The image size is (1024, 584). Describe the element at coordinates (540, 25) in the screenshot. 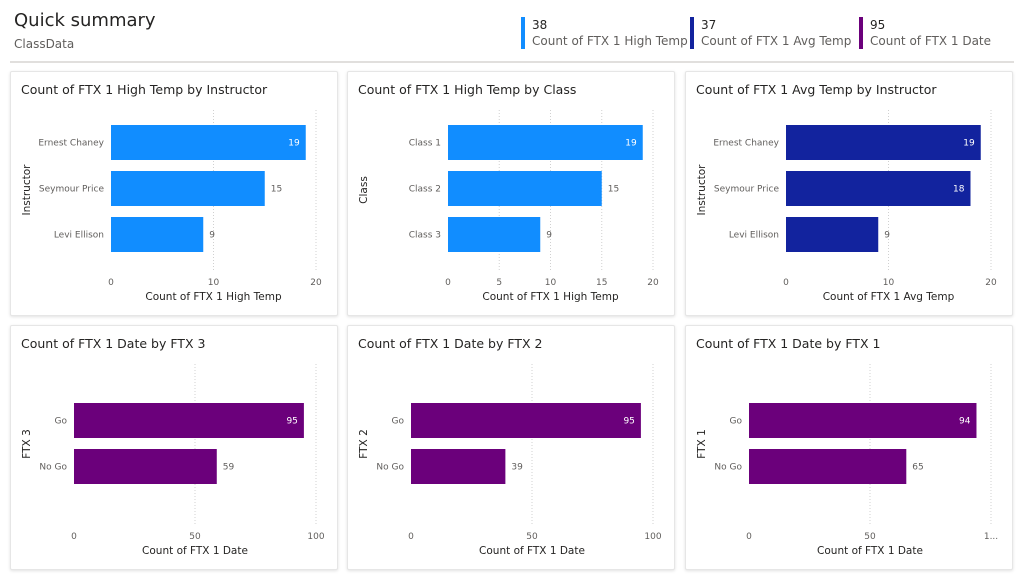

I see `kpi-value: 38` at that location.